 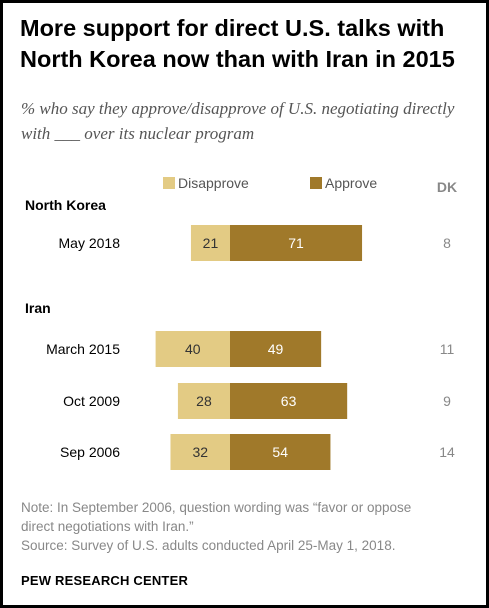 What do you see at coordinates (351, 183) in the screenshot?
I see `legend-label-approve: Approve` at bounding box center [351, 183].